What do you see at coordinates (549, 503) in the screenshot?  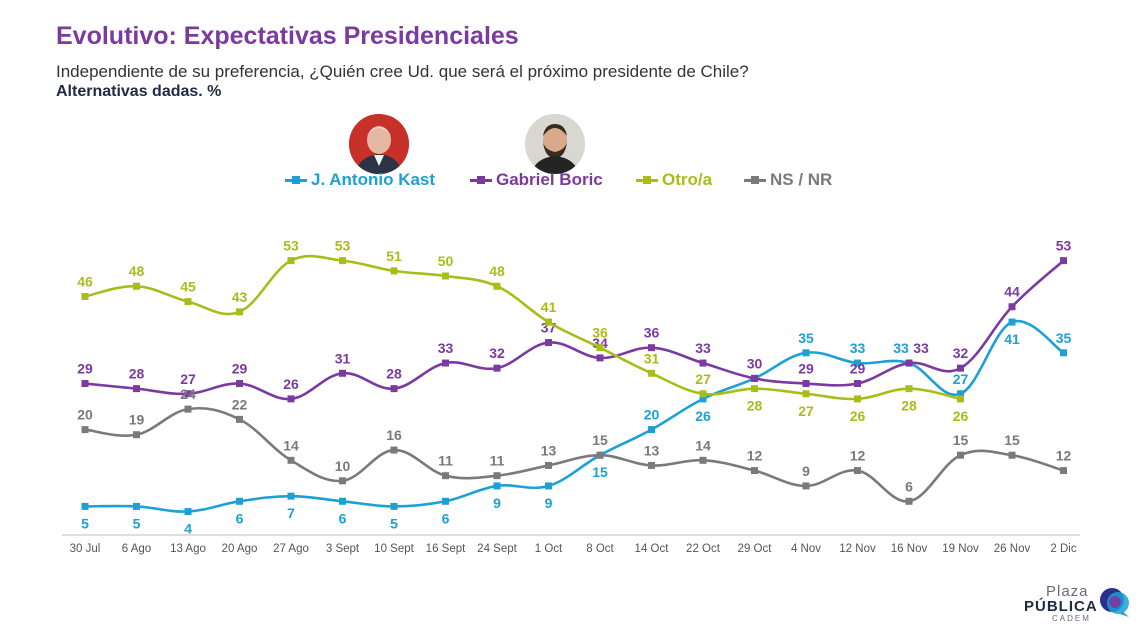 I see `data-label-kast: 9` at bounding box center [549, 503].